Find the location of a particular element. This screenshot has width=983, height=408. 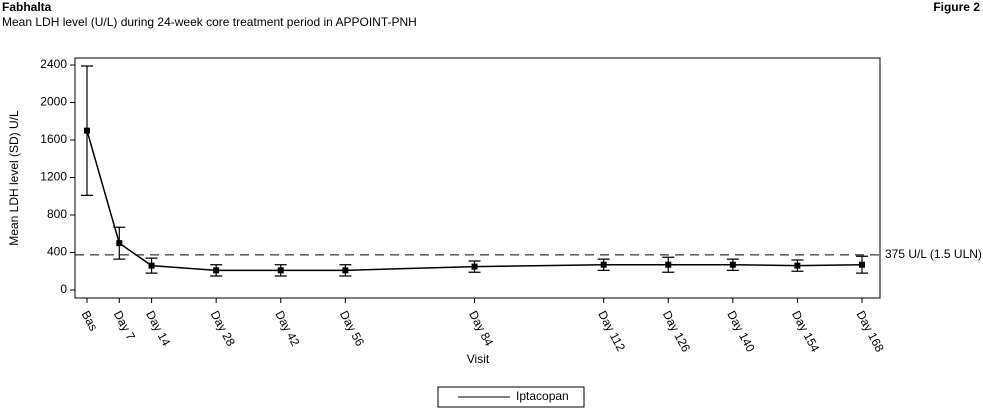

legend-label: Iptacopan is located at coordinates (542, 396).